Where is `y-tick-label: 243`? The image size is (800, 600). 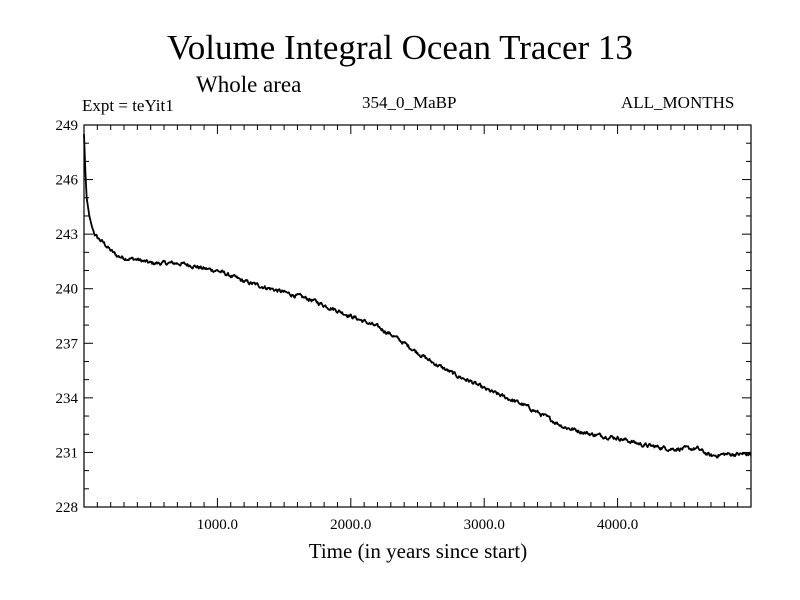
y-tick-label: 243 is located at coordinates (67, 235).